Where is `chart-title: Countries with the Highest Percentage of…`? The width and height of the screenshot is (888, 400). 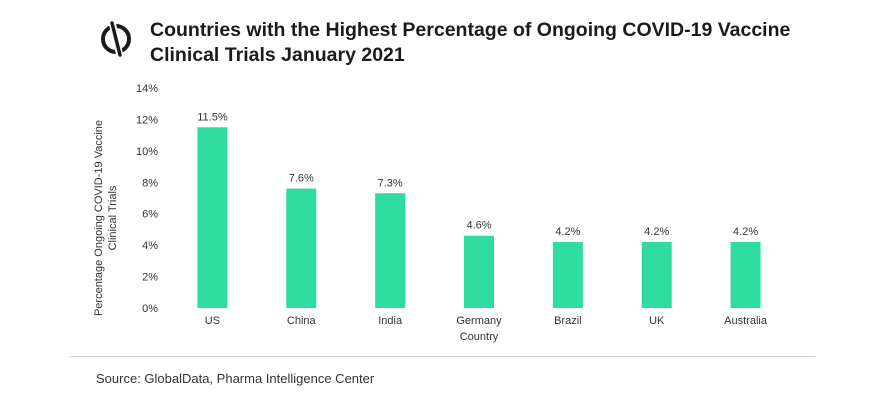 chart-title: Countries with the Highest Percentage of… is located at coordinates (470, 42).